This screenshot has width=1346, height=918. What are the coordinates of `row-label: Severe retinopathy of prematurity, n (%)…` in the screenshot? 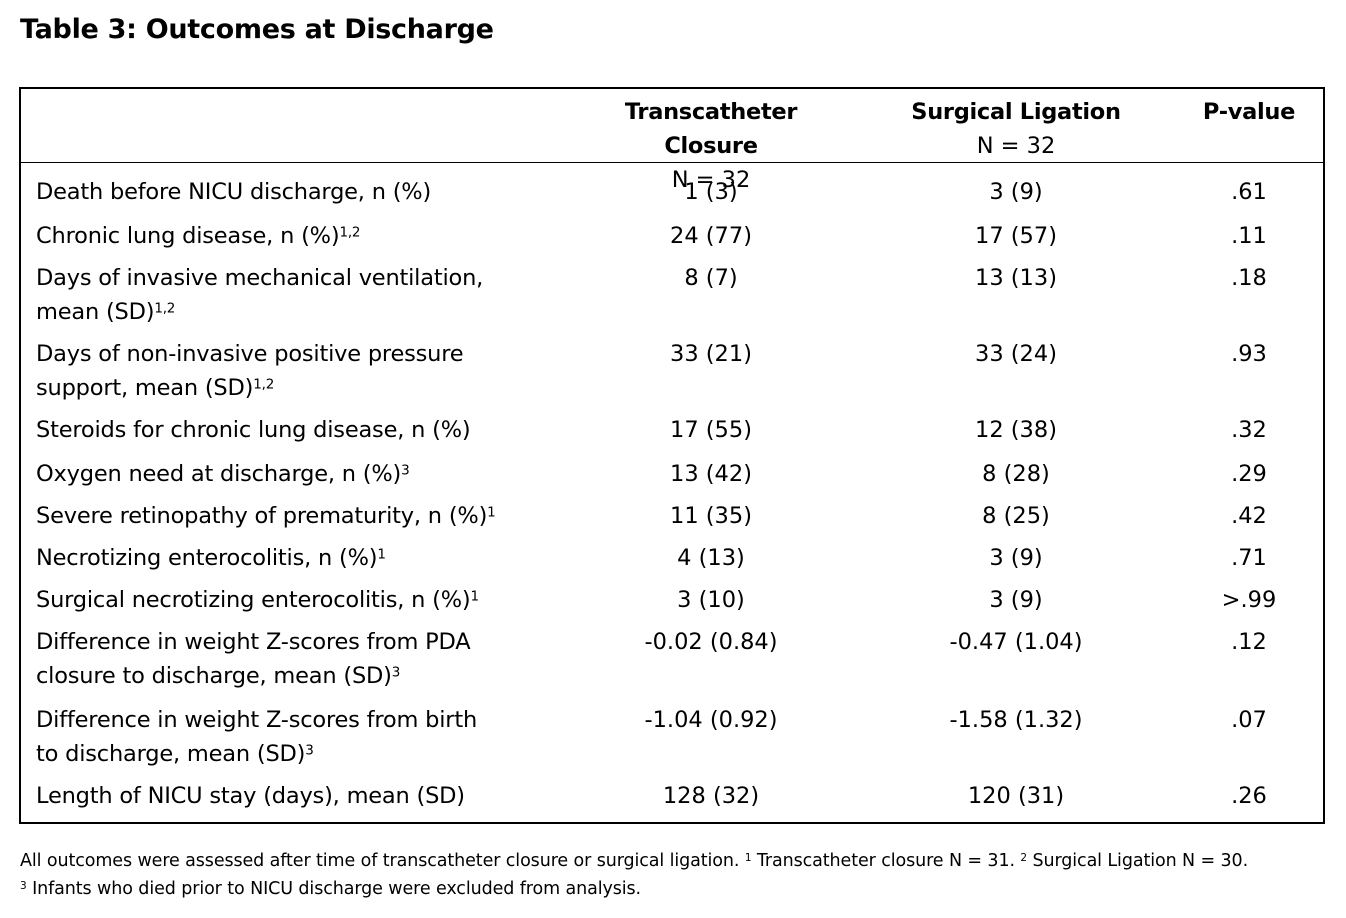 It's located at (306, 516).